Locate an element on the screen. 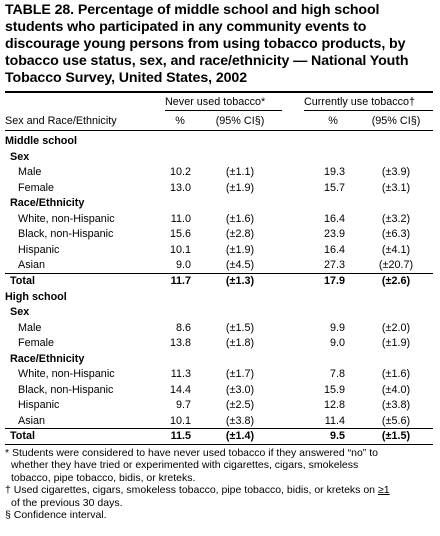 The height and width of the screenshot is (536, 440). never-used-percent: 9.0 is located at coordinates (183, 265).